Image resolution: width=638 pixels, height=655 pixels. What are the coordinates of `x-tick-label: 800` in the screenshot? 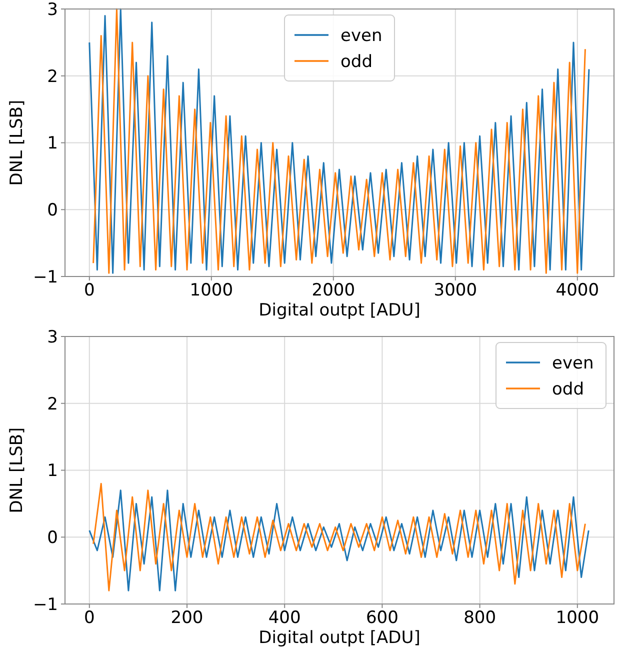 It's located at (480, 618).